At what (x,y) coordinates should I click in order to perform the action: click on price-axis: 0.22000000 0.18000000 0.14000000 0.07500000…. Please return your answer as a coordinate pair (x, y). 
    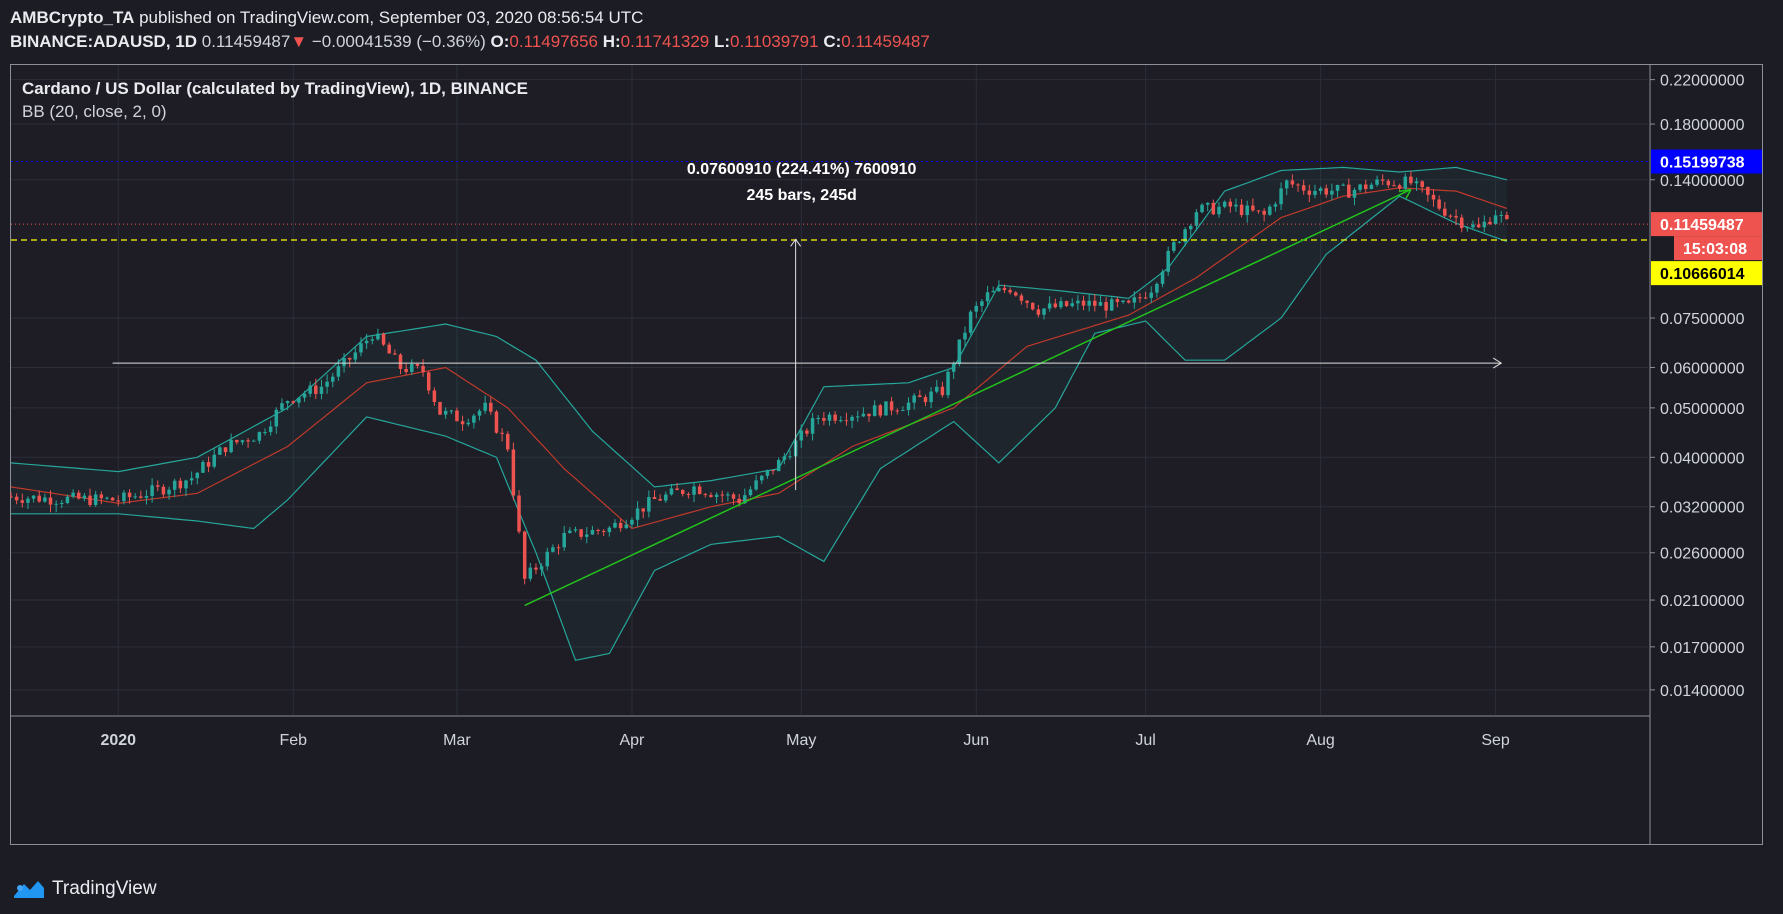
    Looking at the image, I should click on (1697, 386).